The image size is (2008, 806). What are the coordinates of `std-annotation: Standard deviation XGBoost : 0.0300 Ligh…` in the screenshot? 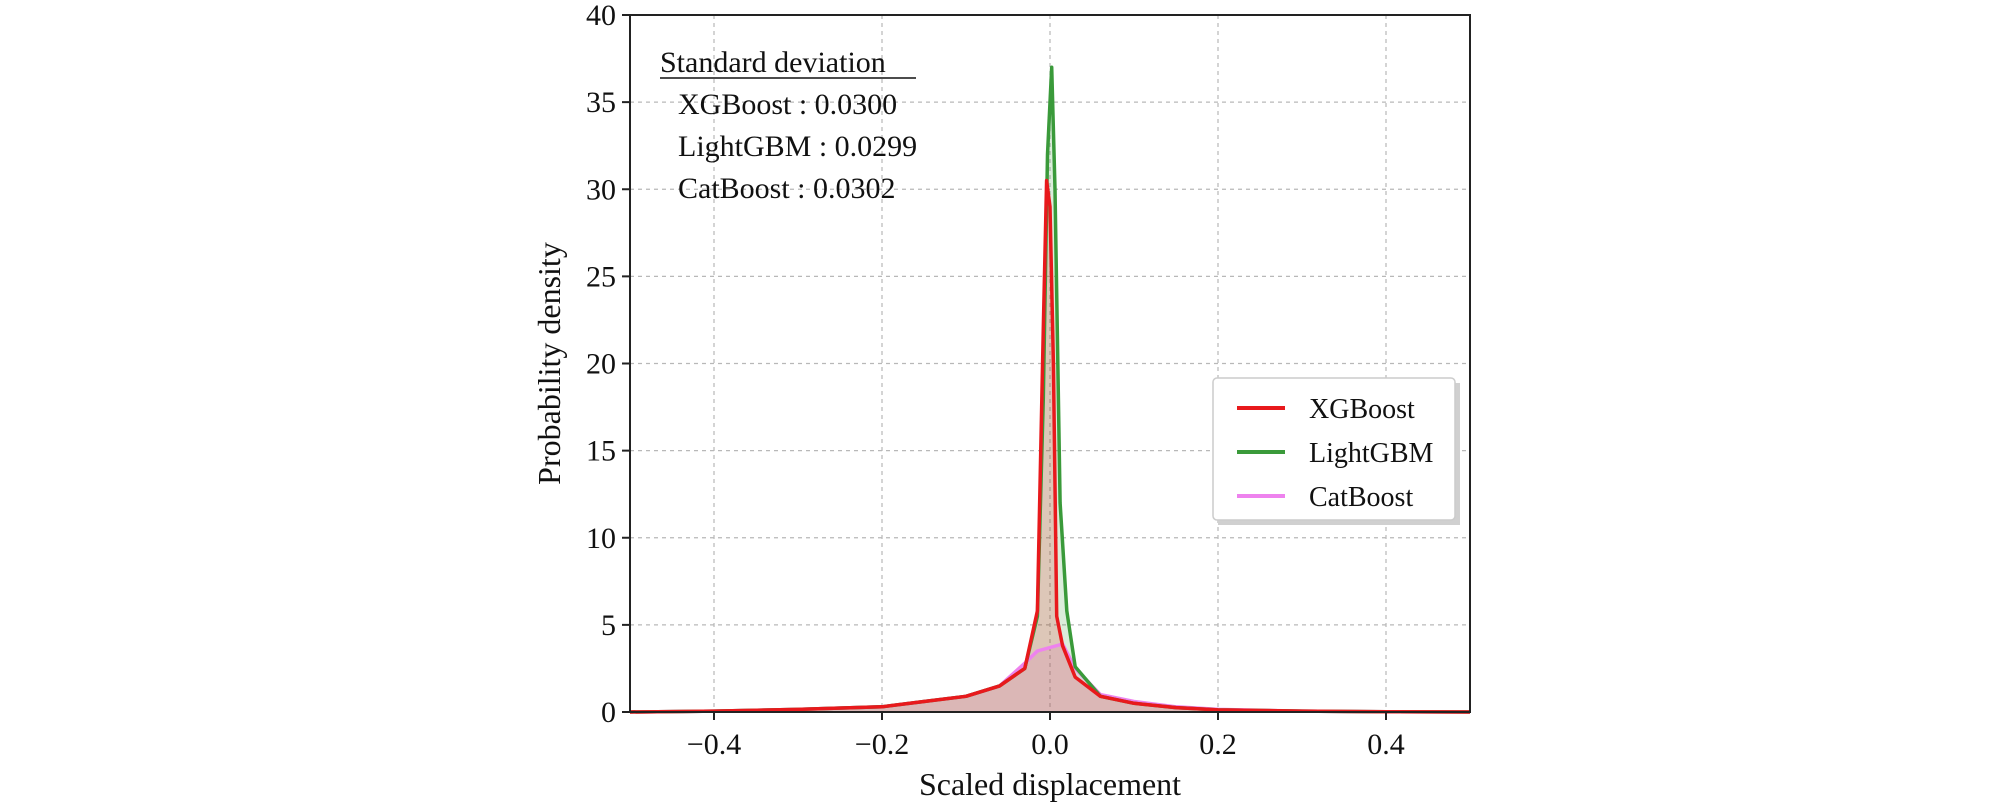 It's located at (788, 125).